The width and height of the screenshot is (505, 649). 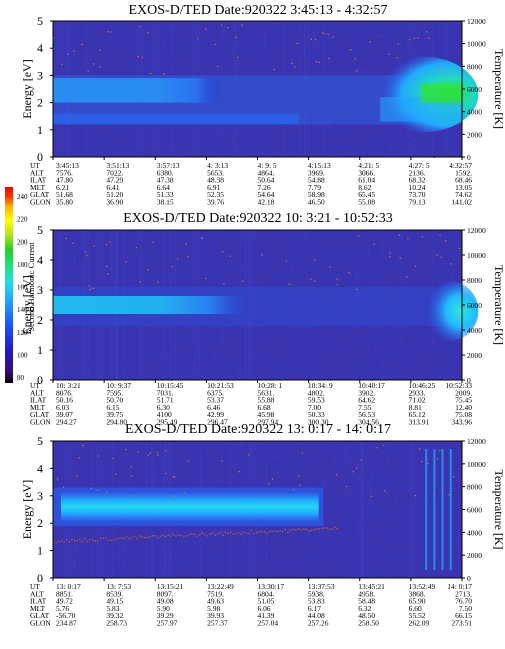 What do you see at coordinates (40, 230) in the screenshot?
I see `energy-tick-label: 5` at bounding box center [40, 230].